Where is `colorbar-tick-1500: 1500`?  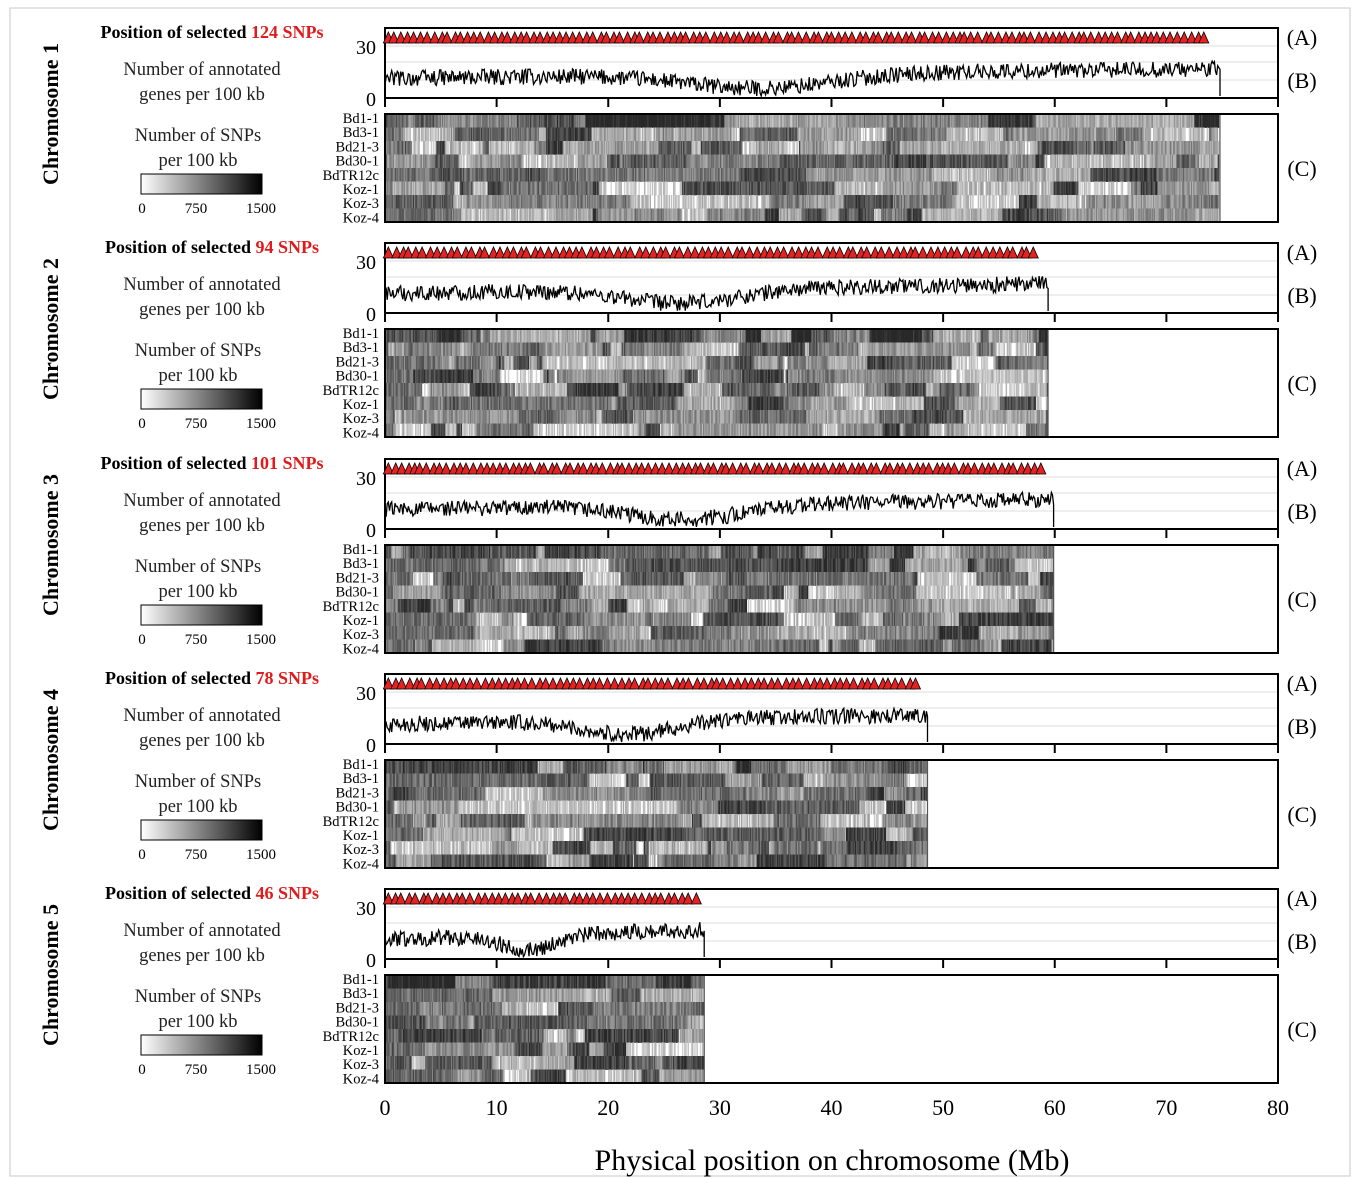 colorbar-tick-1500: 1500 is located at coordinates (261, 209).